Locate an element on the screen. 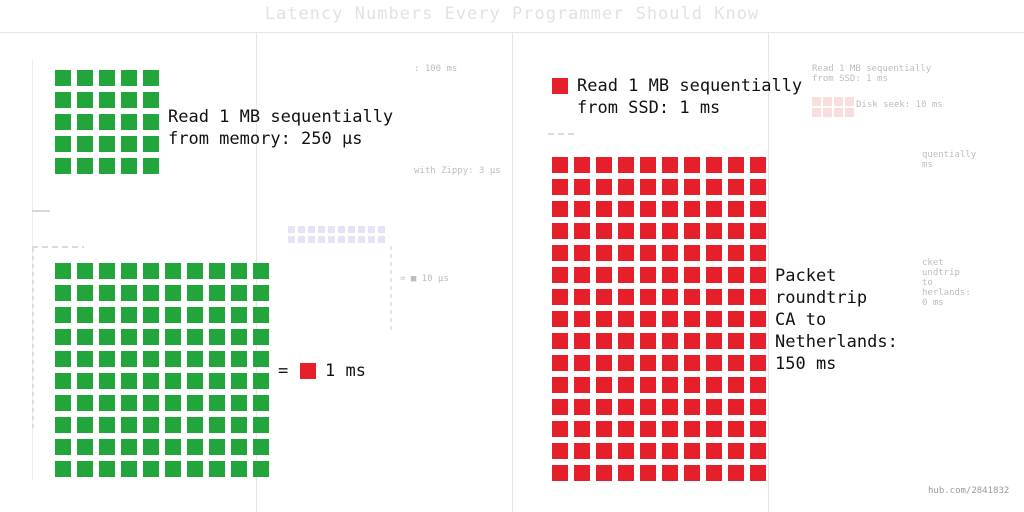  ssd-read-label: Read 1 MB sequentially from SSD: 1 ms is located at coordinates (690, 97).